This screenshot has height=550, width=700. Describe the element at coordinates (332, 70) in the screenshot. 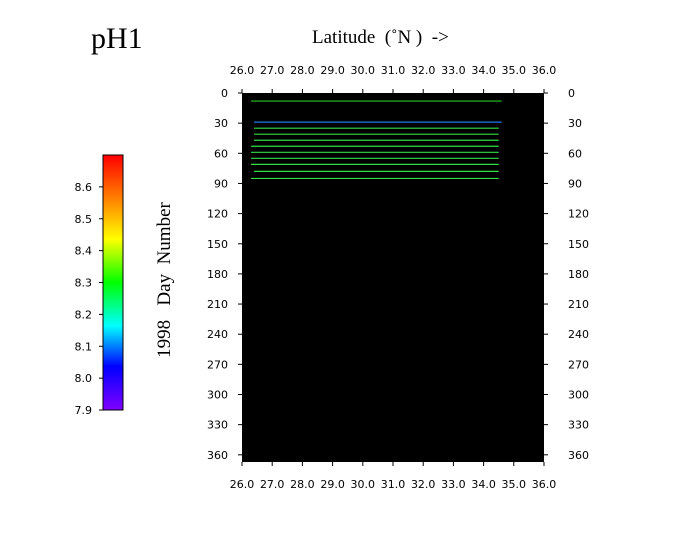

I see `x-tick-label-top: 29.0` at that location.